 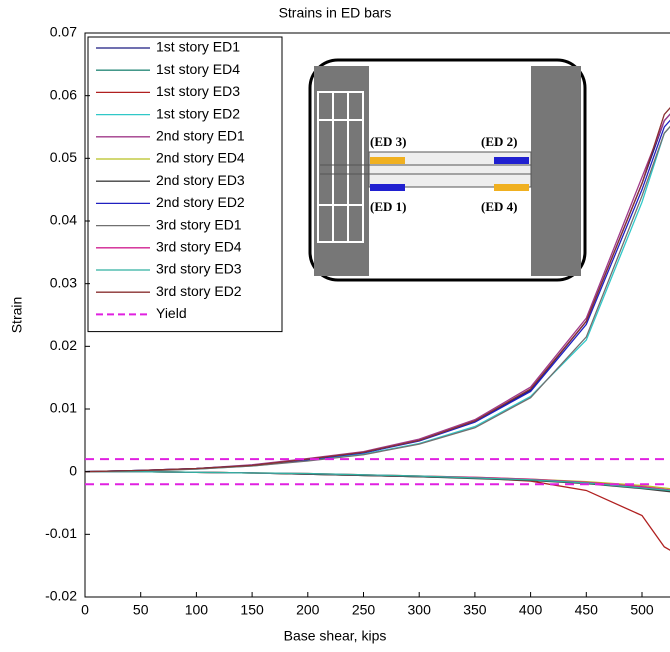 I want to click on legend-label: 2nd story ED2, so click(x=200, y=202).